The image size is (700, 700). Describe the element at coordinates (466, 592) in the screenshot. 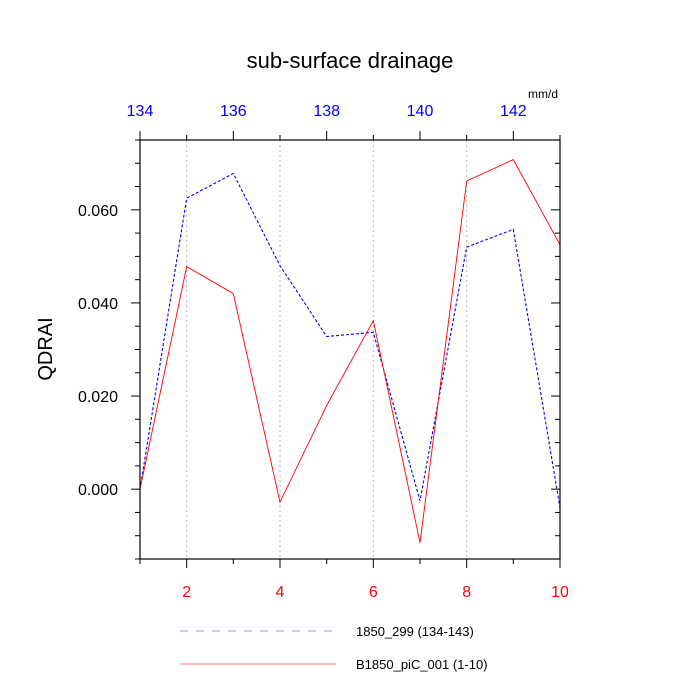

I see `x-bottom-tick-label: 8` at that location.